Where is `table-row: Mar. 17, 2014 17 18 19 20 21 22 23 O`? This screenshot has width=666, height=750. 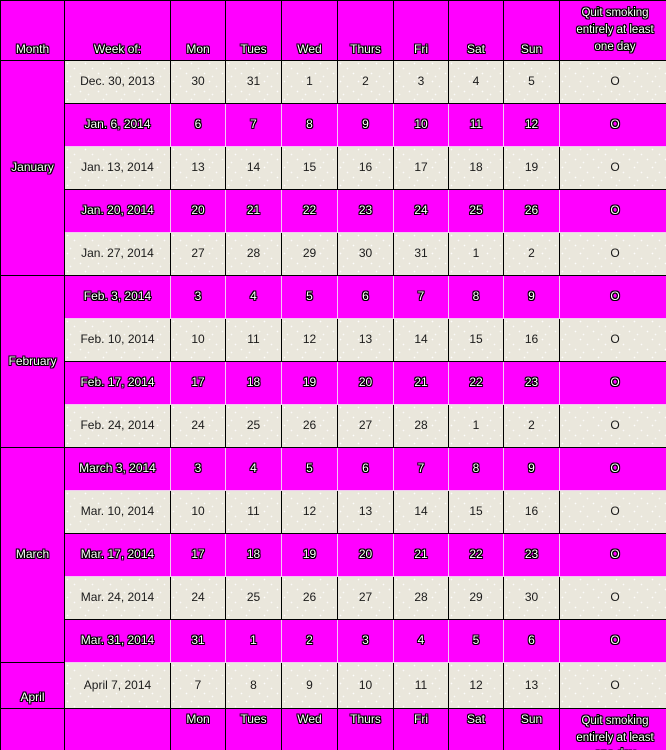 table-row: Mar. 17, 2014 17 18 19 20 21 22 23 O is located at coordinates (333, 555).